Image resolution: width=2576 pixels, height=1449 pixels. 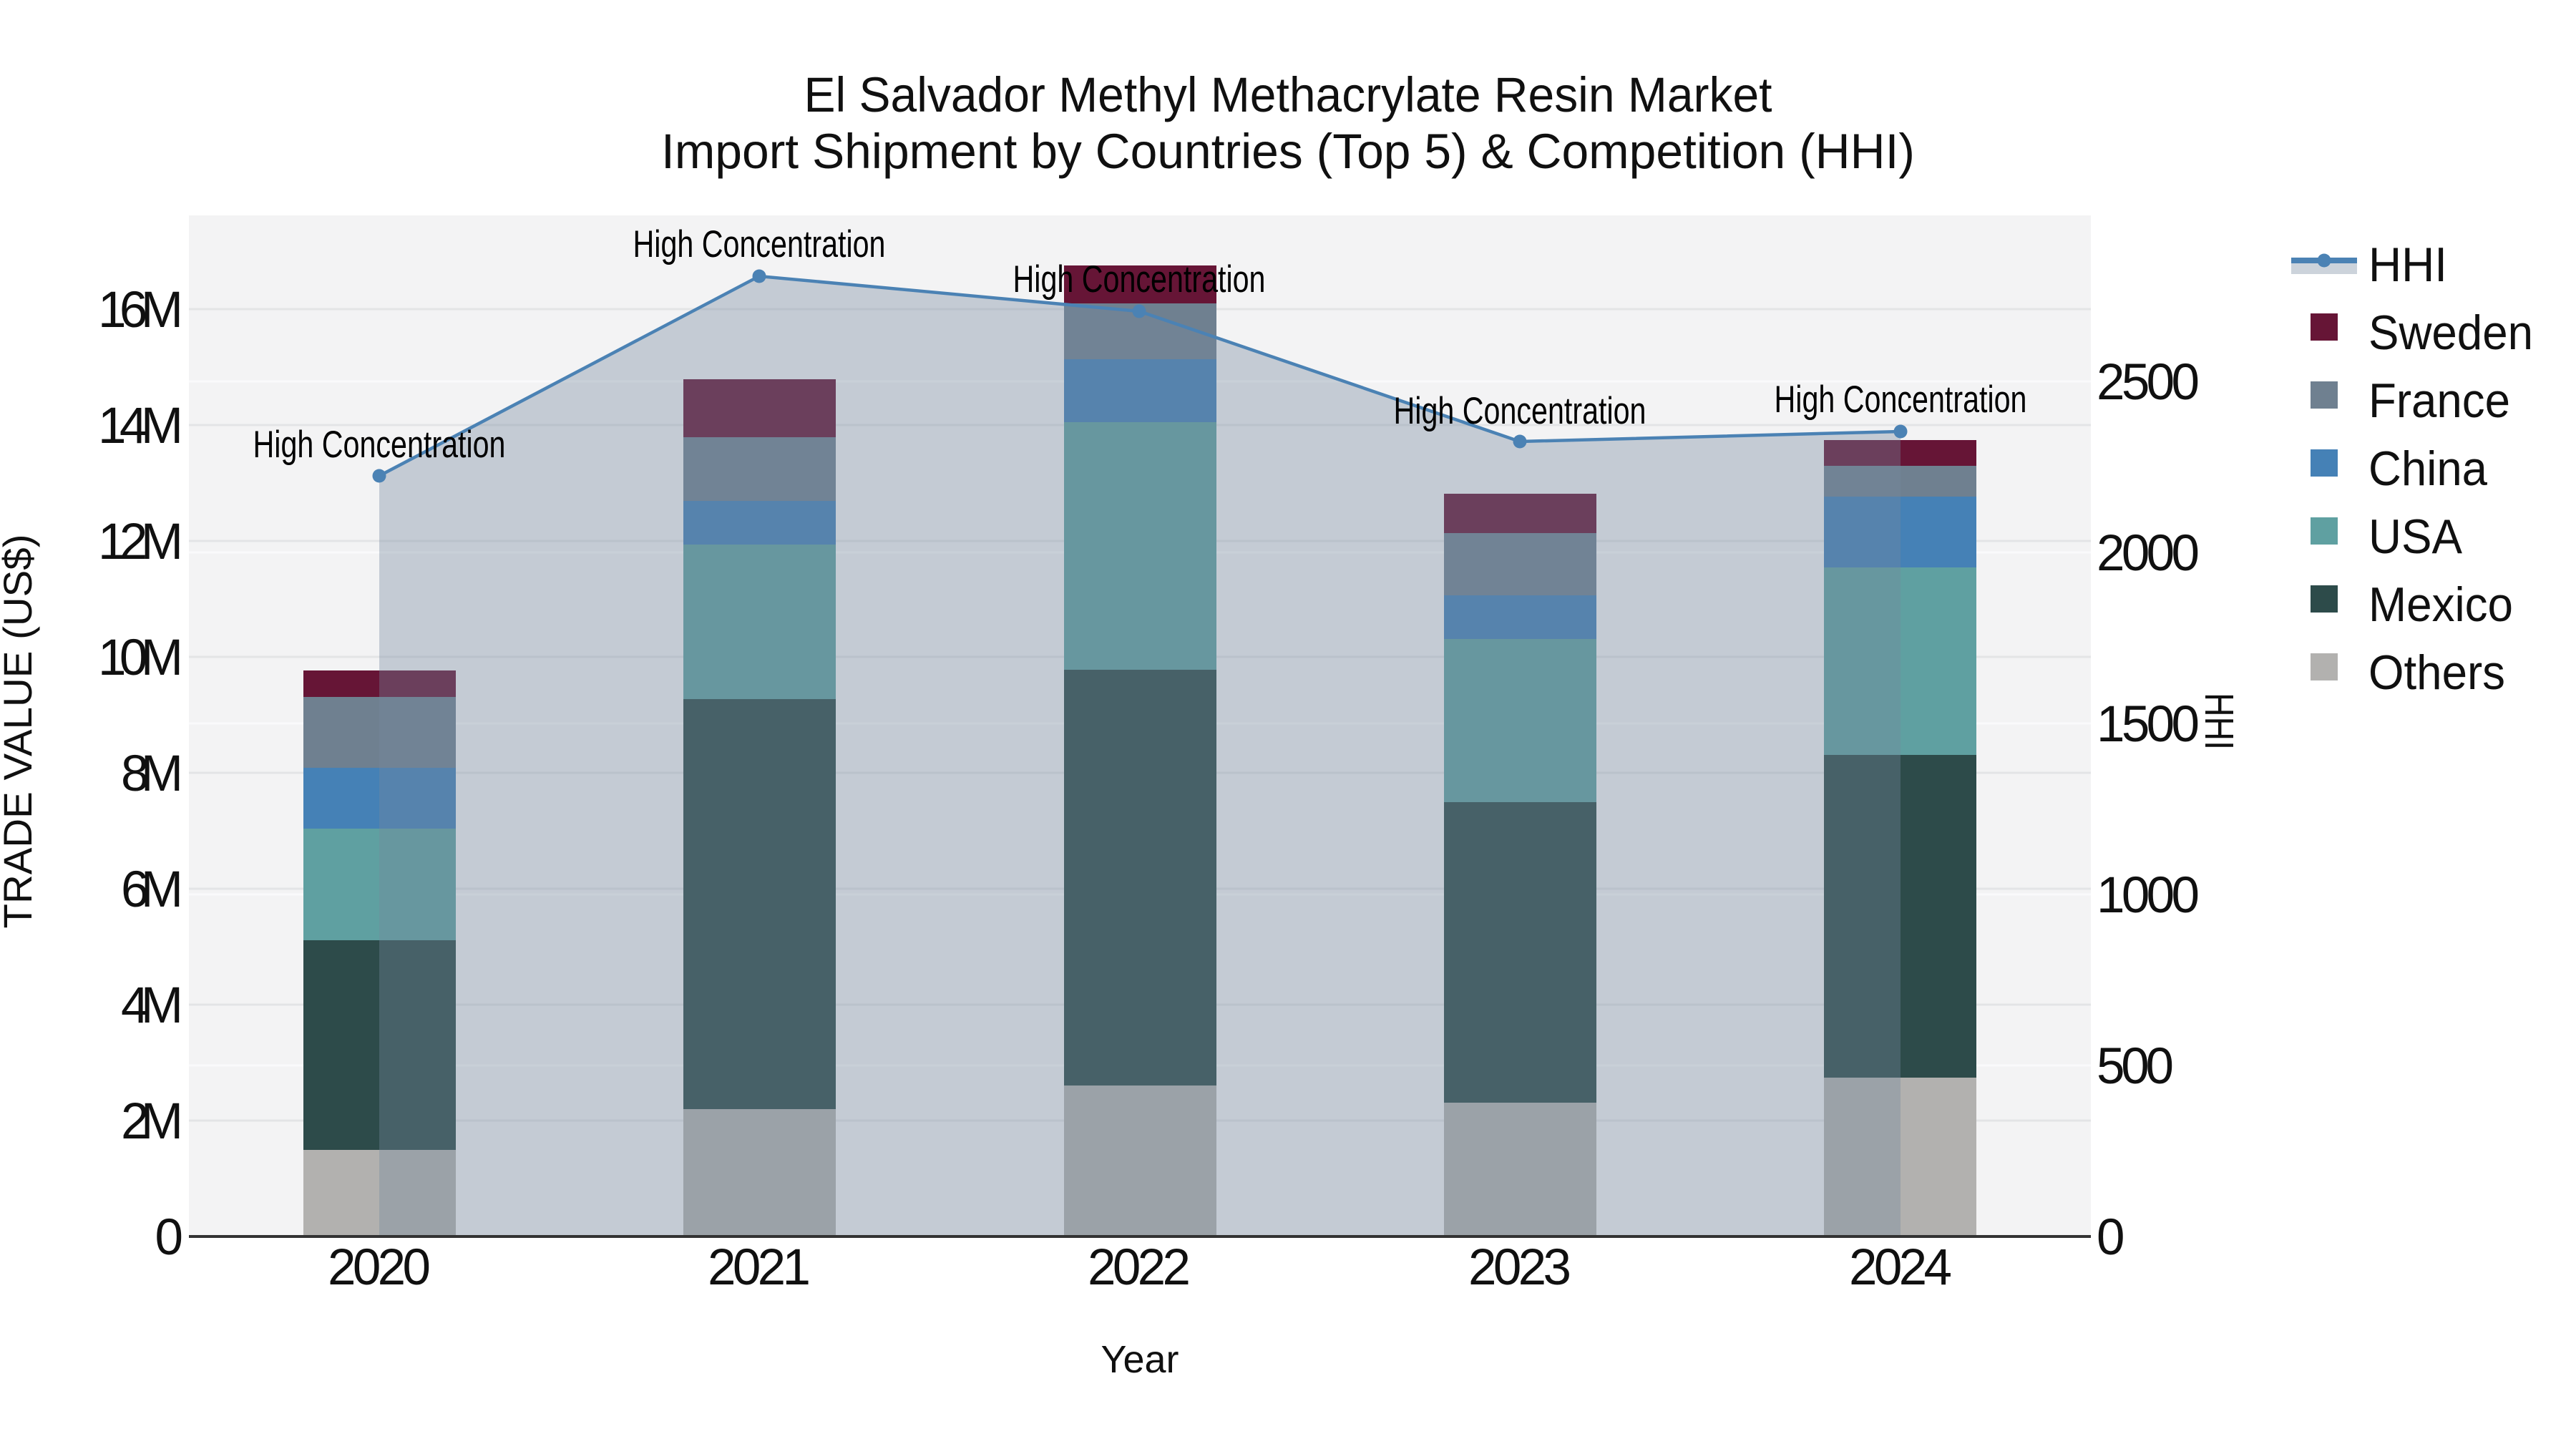 I want to click on svg-text: 4M, so click(x=152, y=1005).